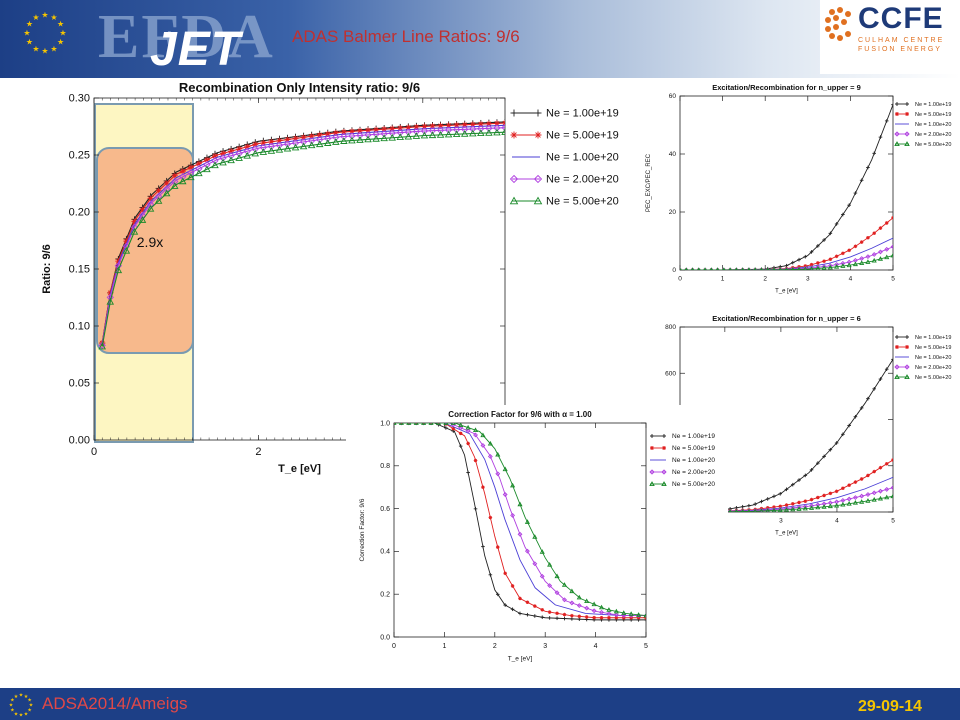 This screenshot has height=720, width=960. Describe the element at coordinates (385, 637) in the screenshot. I see `y-tick-label: 0.0` at that location.